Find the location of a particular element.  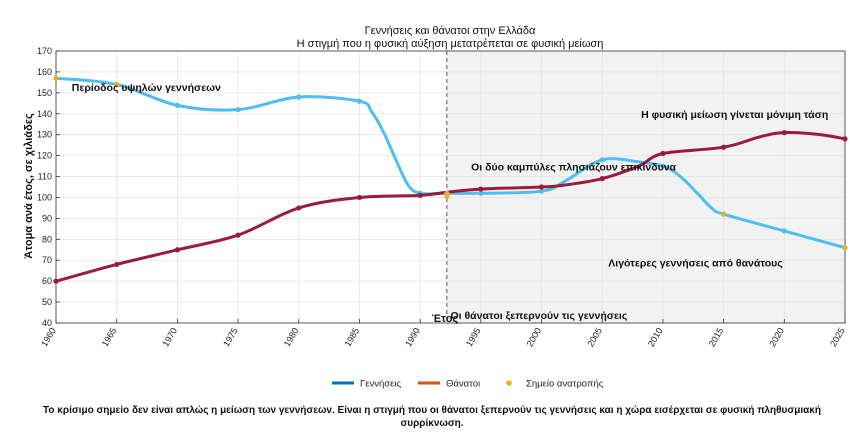

x-axis-label: Έτος is located at coordinates (445, 319).